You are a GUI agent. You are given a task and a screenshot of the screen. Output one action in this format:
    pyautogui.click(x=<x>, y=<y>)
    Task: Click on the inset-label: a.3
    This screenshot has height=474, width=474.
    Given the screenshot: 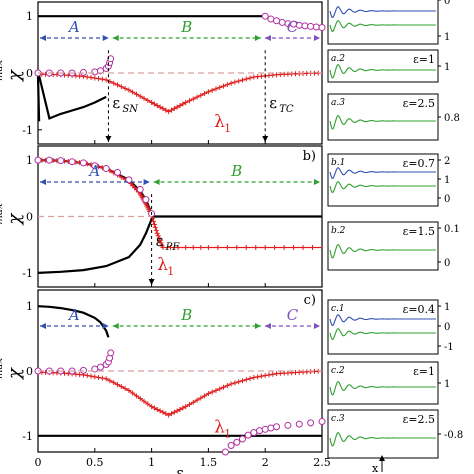 What is the action you would take?
    pyautogui.click(x=338, y=103)
    